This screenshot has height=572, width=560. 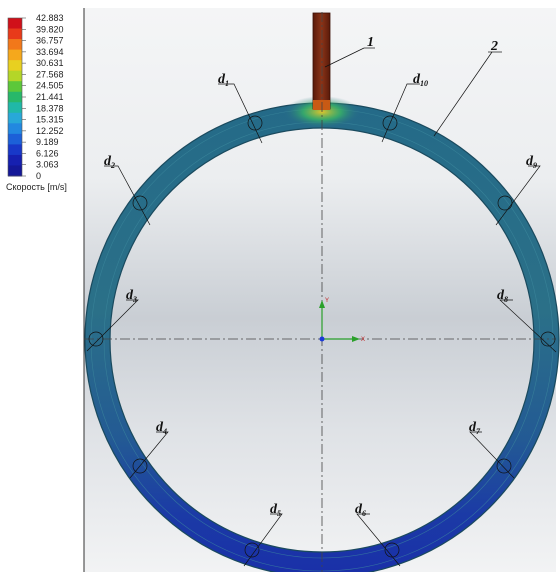 I want to click on section-label-d1: d1, so click(x=223, y=80).